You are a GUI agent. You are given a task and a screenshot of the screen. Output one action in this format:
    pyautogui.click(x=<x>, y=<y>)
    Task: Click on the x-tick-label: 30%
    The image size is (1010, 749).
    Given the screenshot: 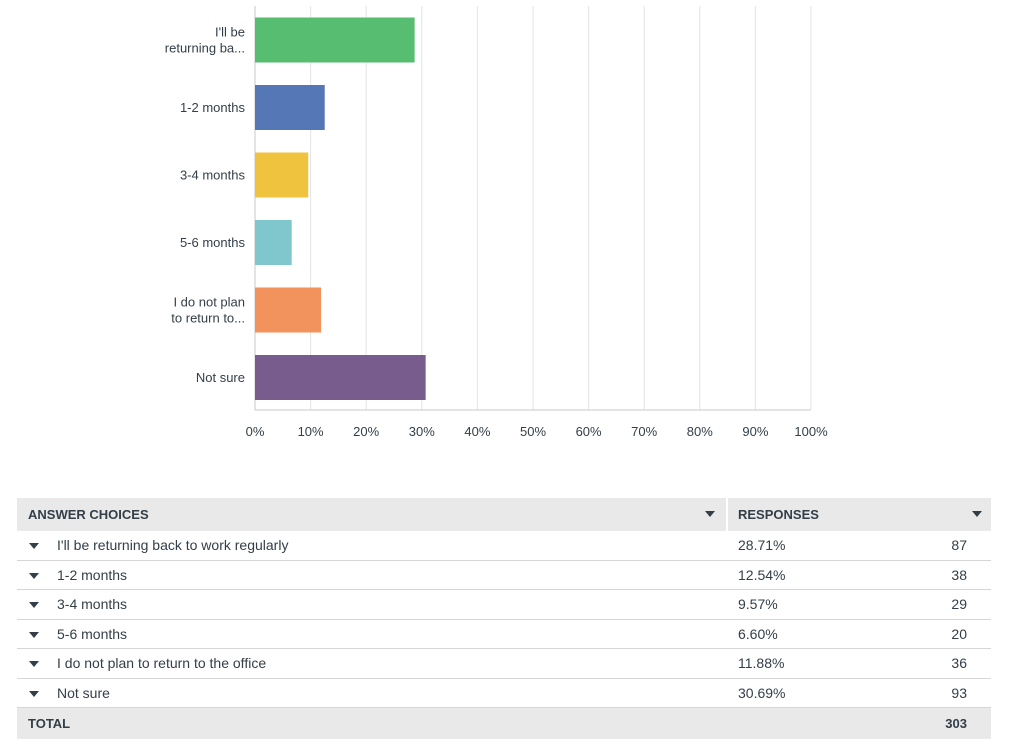 What is the action you would take?
    pyautogui.click(x=422, y=431)
    